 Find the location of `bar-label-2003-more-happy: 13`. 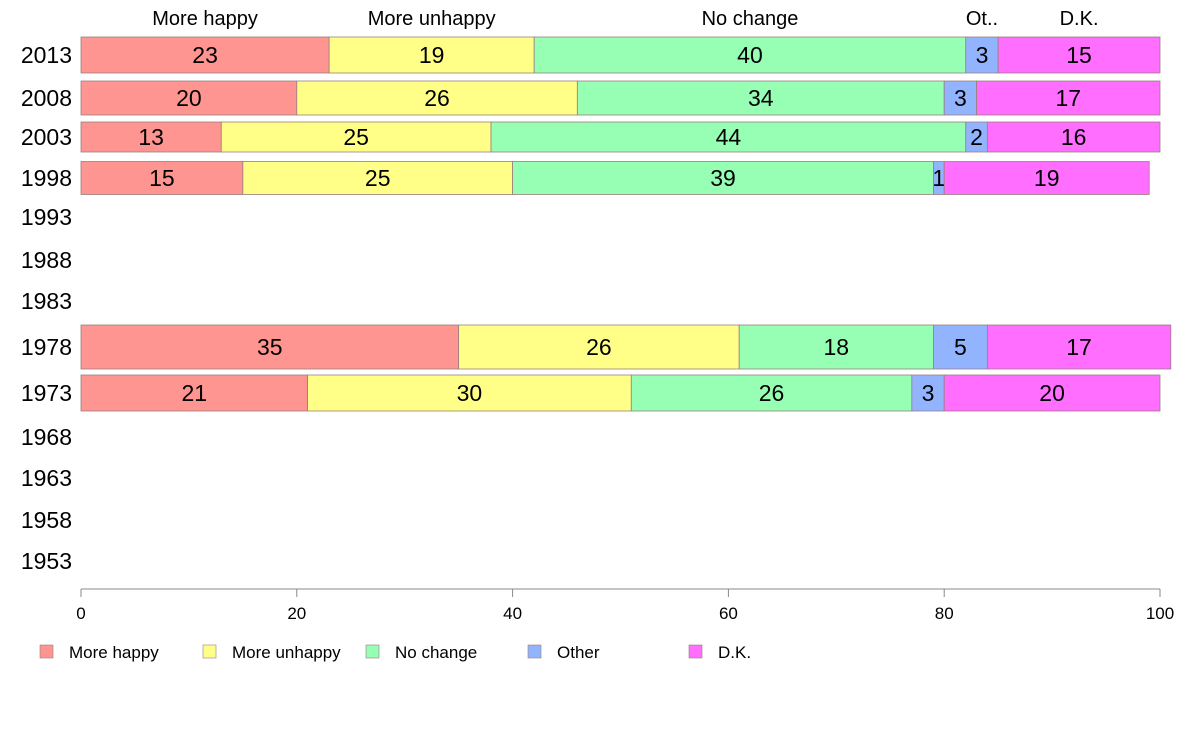

bar-label-2003-more-happy: 13 is located at coordinates (151, 137).